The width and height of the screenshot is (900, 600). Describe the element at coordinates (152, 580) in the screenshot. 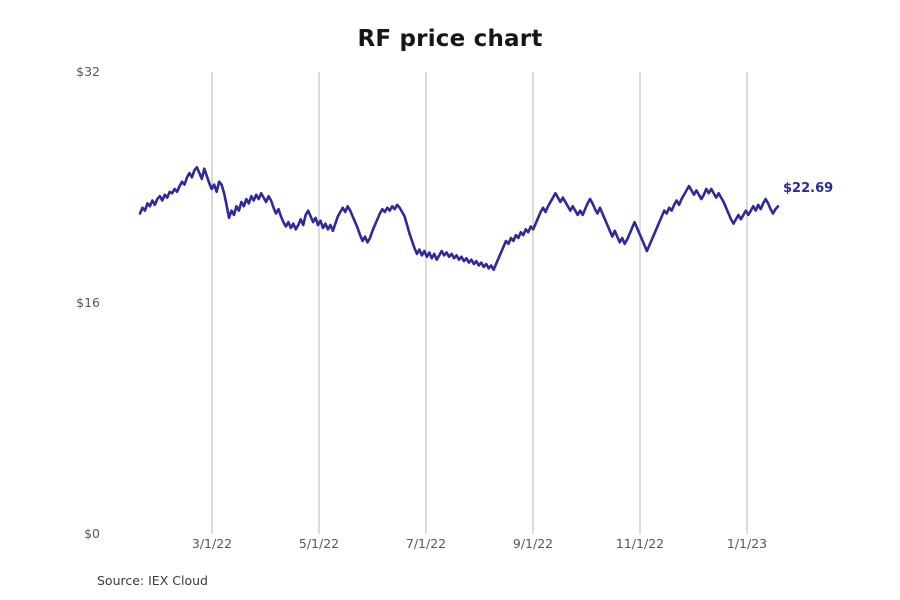

I see `source-attribution: Source: IEX Cloud` at that location.